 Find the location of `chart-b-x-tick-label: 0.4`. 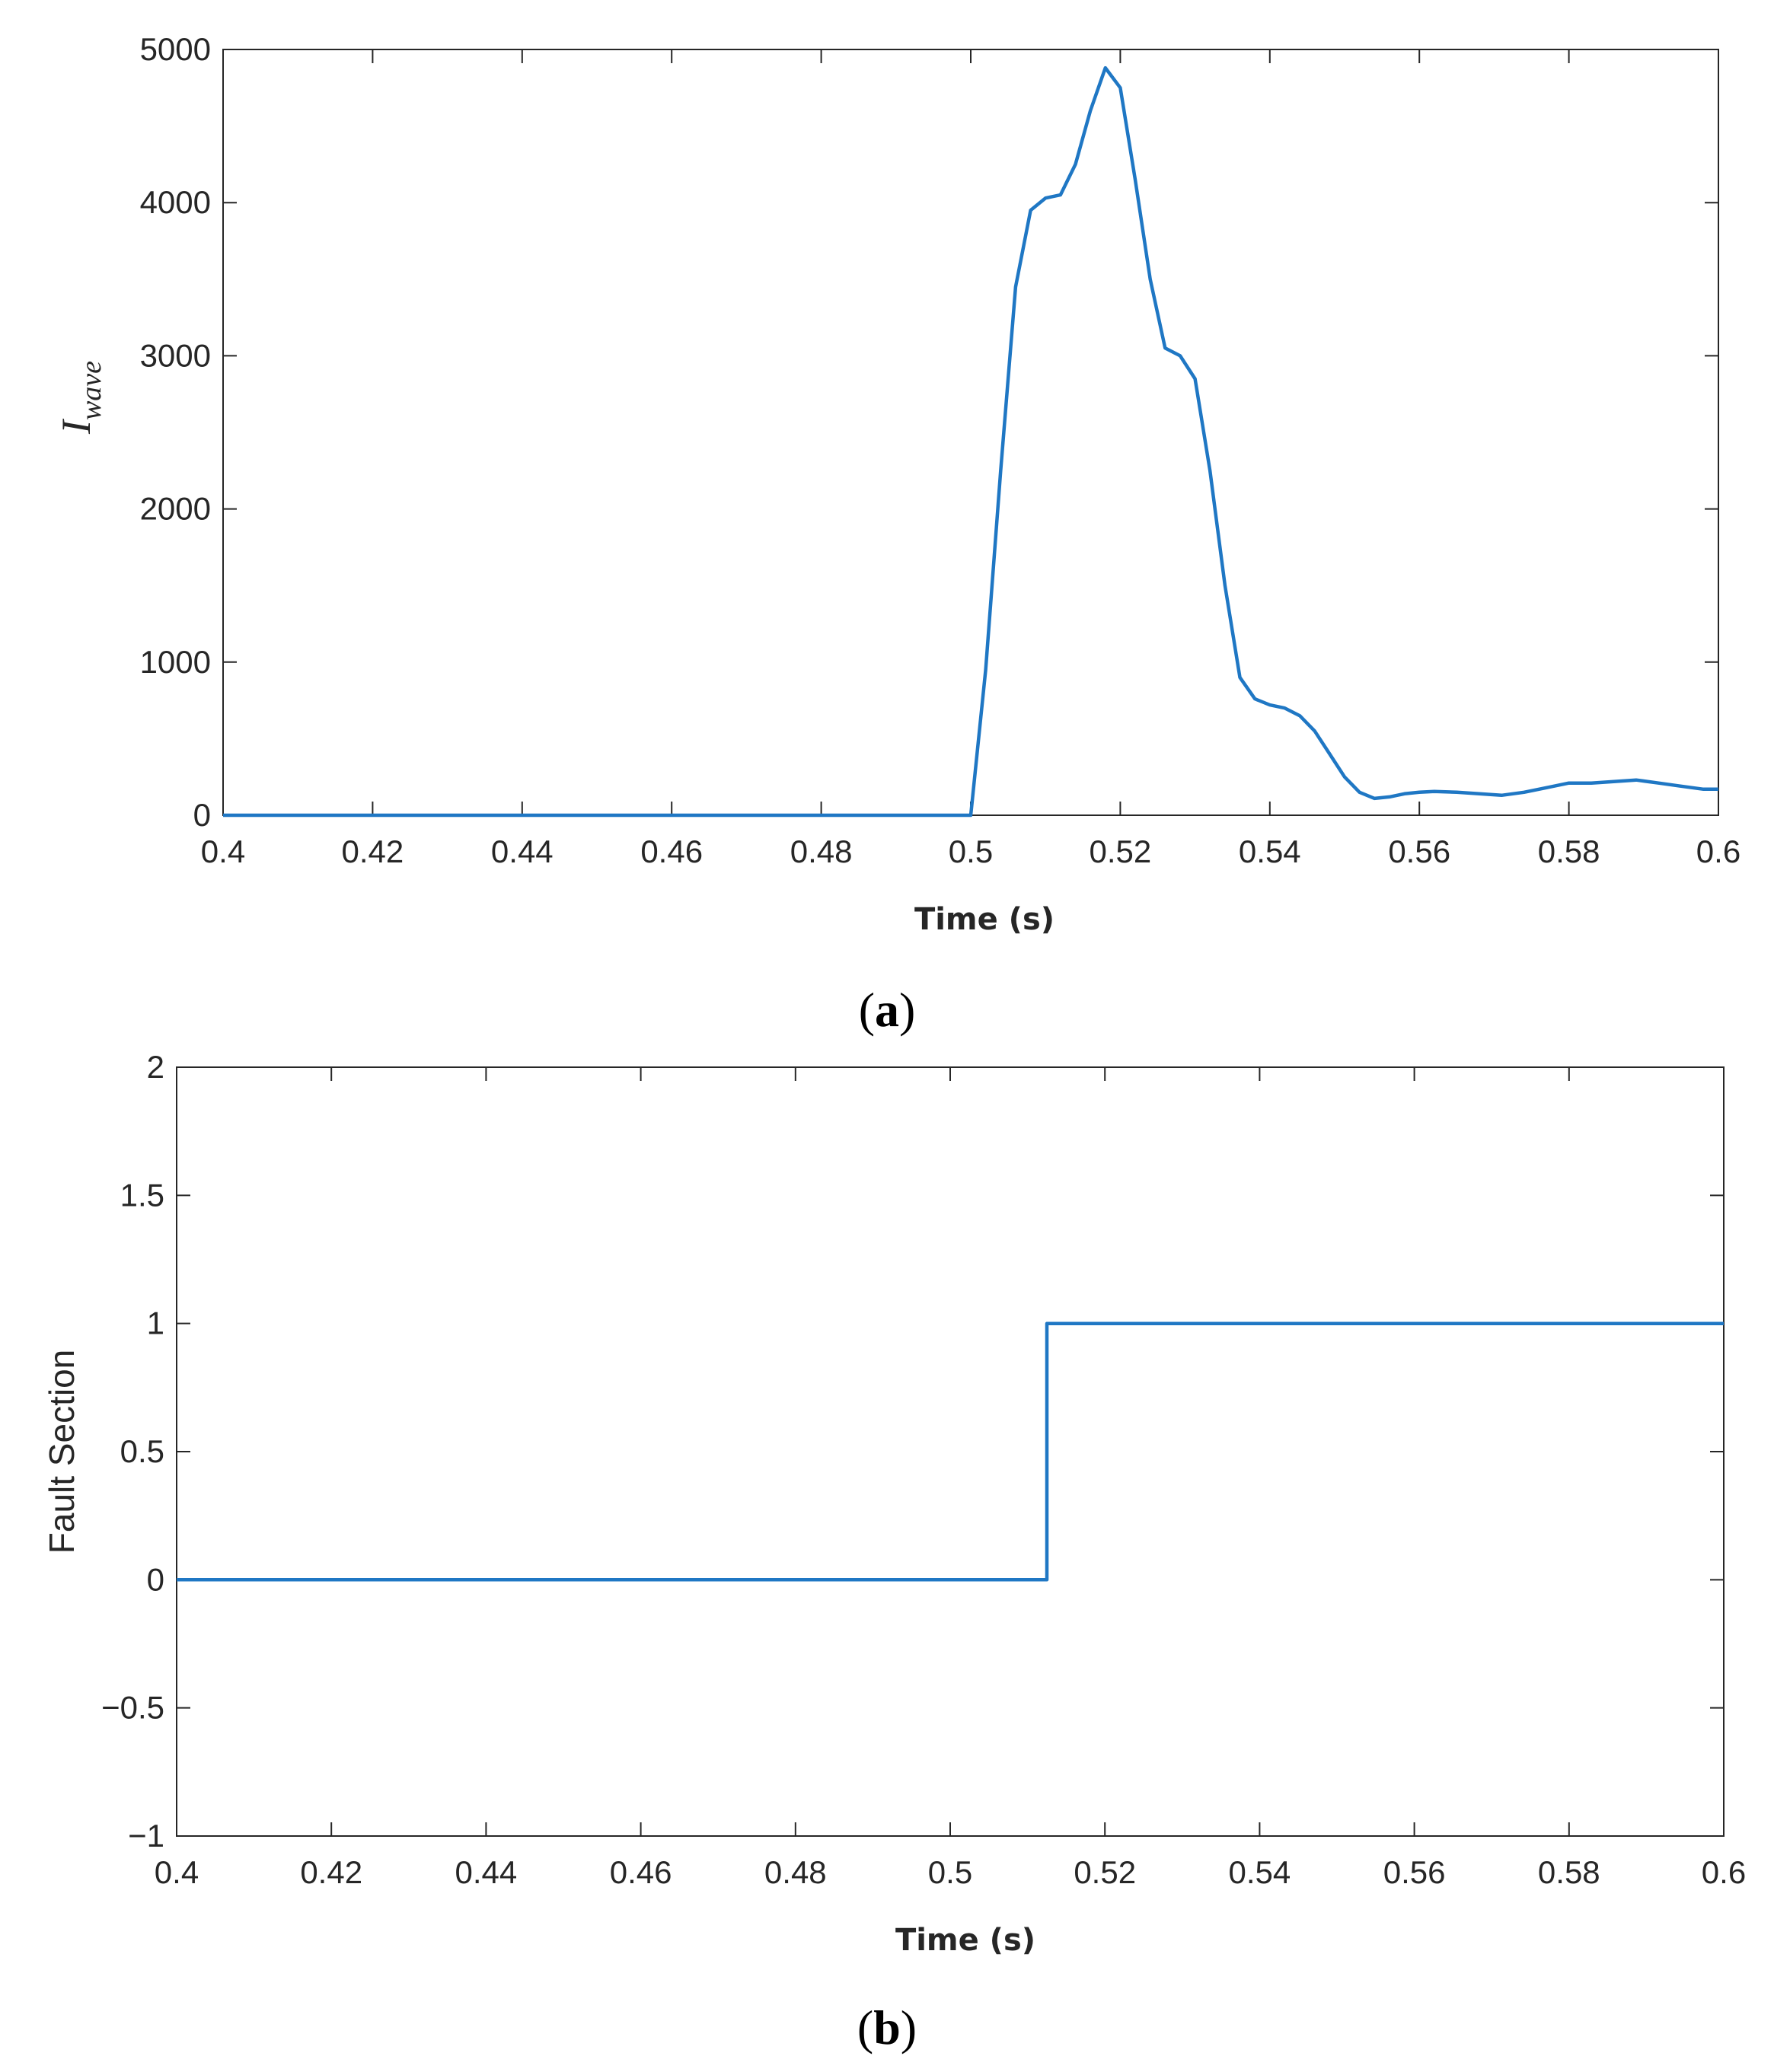

chart-b-x-tick-label: 0.4 is located at coordinates (177, 1872).